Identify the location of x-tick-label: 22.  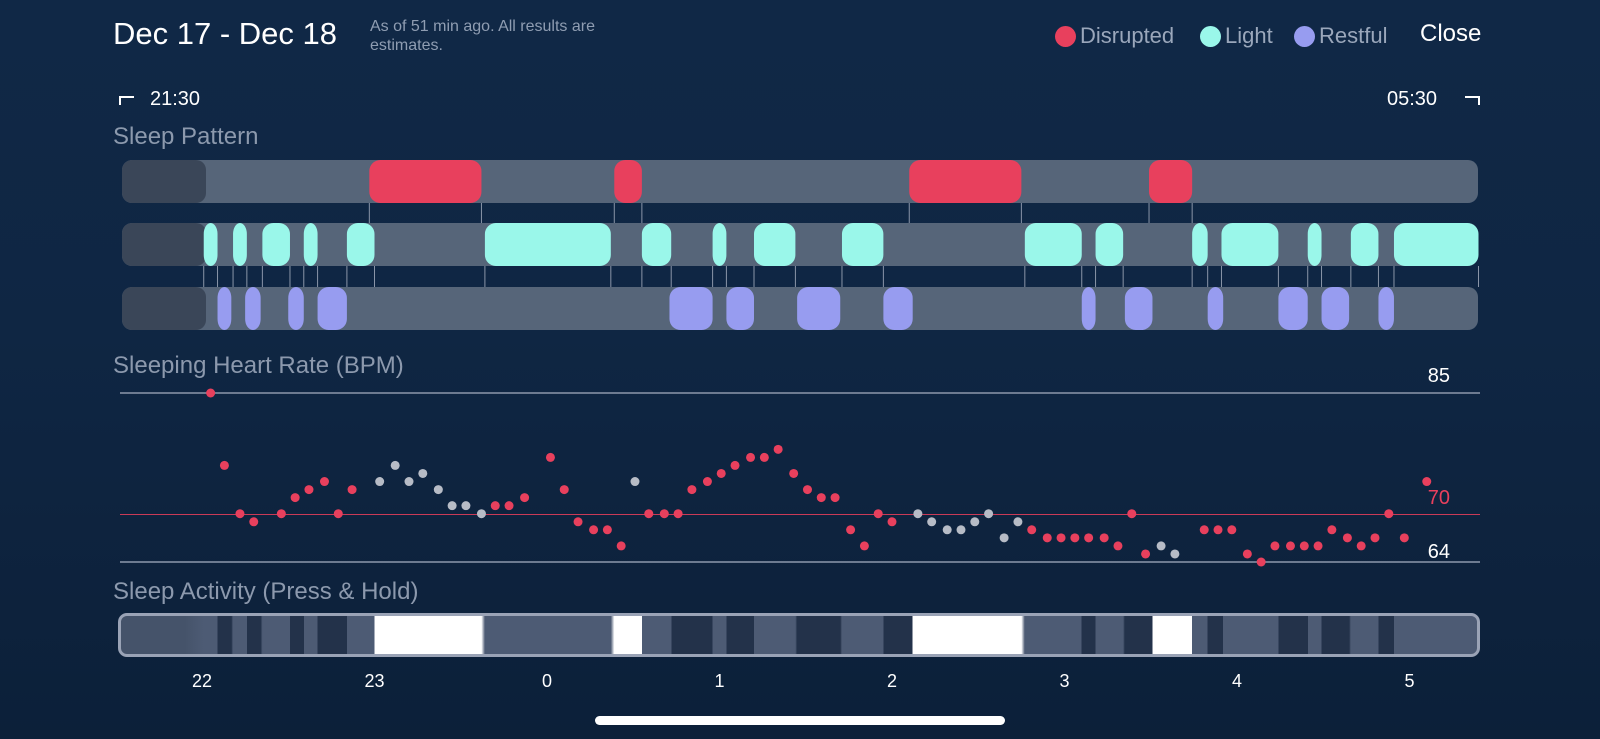
(202, 681).